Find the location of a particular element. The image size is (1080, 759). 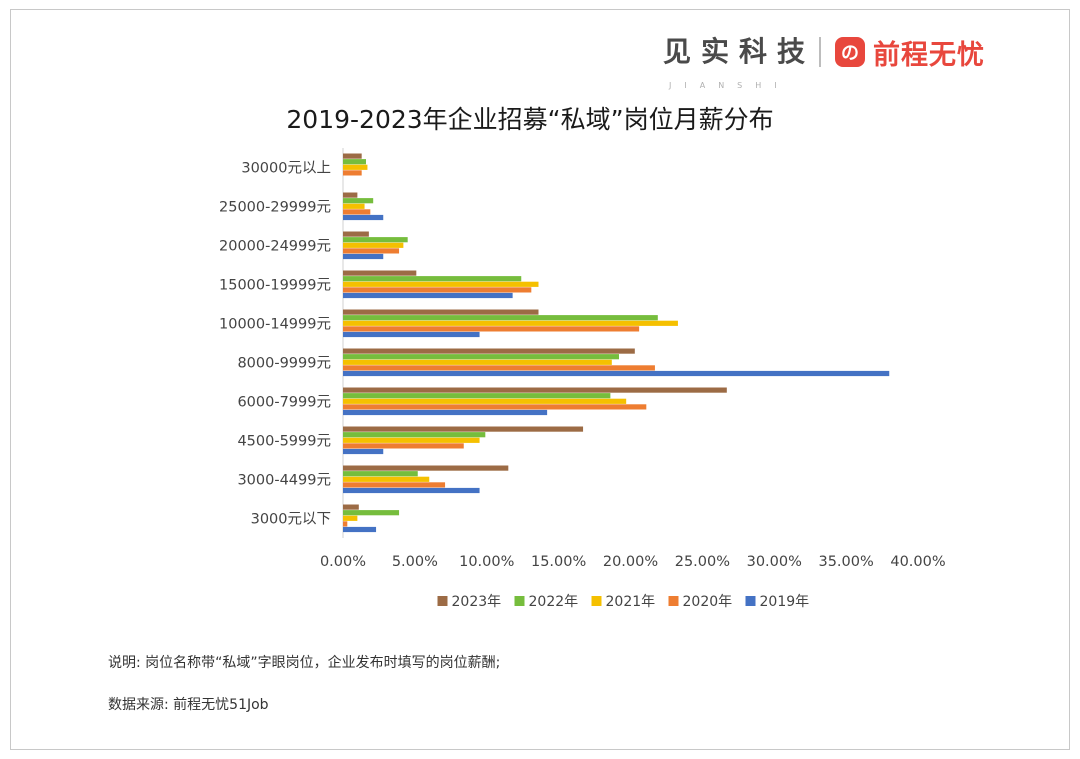

chart-note: 说明: 岗位名称带“私域”字眼岗位，企业发布时填写的岗位薪酬; is located at coordinates (304, 663).